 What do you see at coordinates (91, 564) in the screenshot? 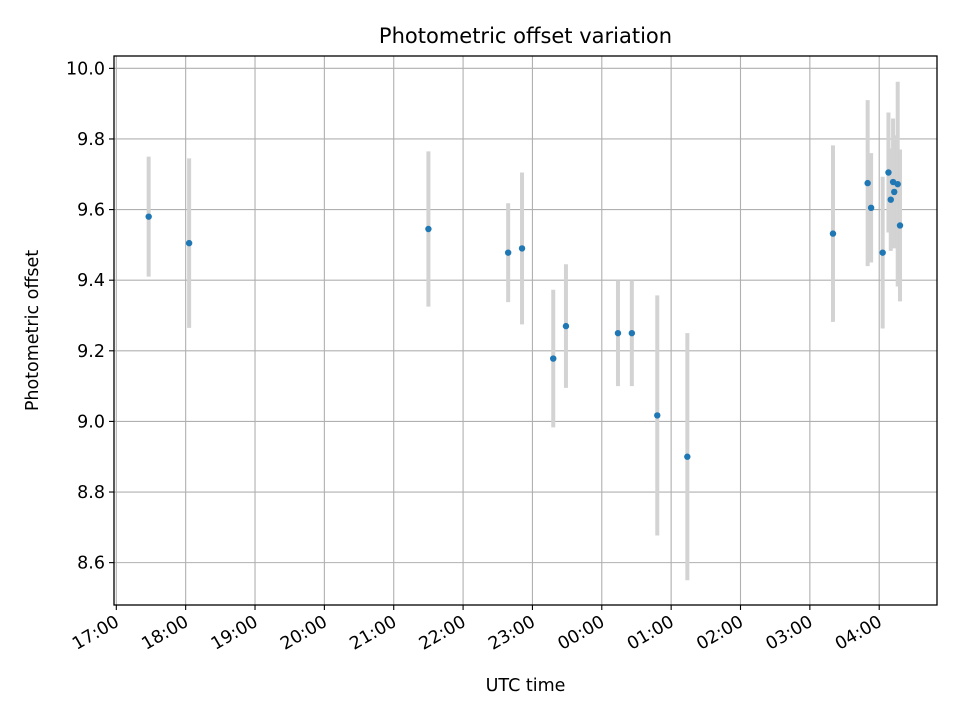
I see `y-tick-label: 8.6` at bounding box center [91, 564].